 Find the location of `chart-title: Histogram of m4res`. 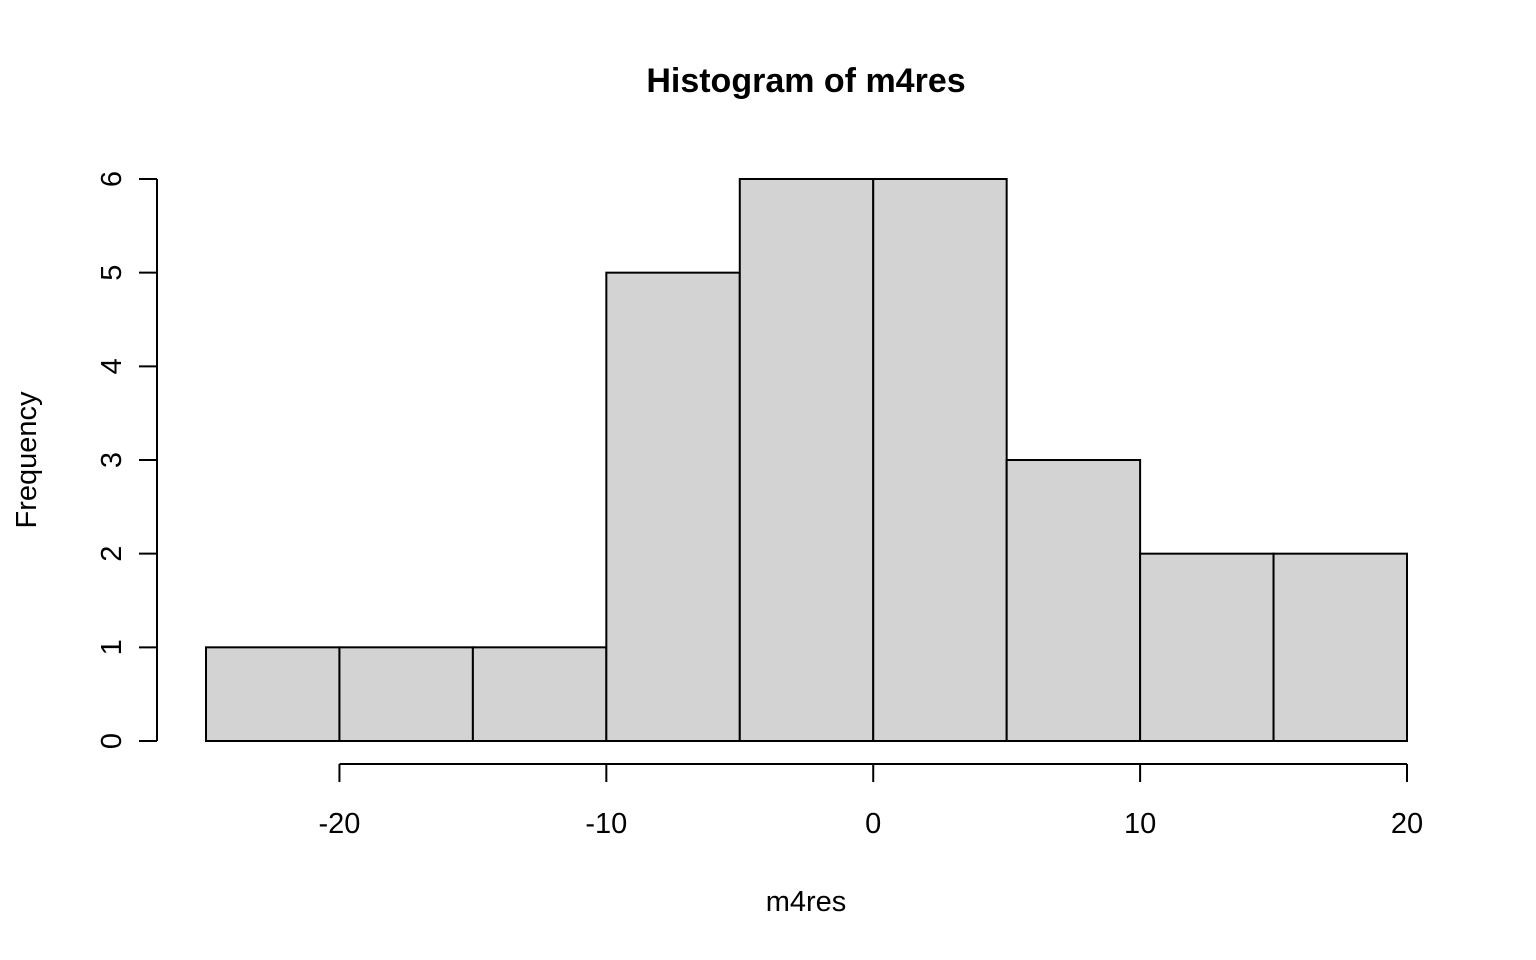

chart-title: Histogram of m4res is located at coordinates (805, 81).